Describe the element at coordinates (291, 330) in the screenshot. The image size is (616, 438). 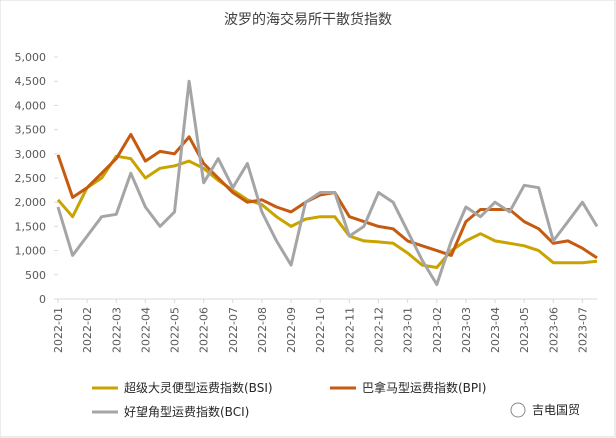
I see `x-tick-label: 2022-09` at that location.